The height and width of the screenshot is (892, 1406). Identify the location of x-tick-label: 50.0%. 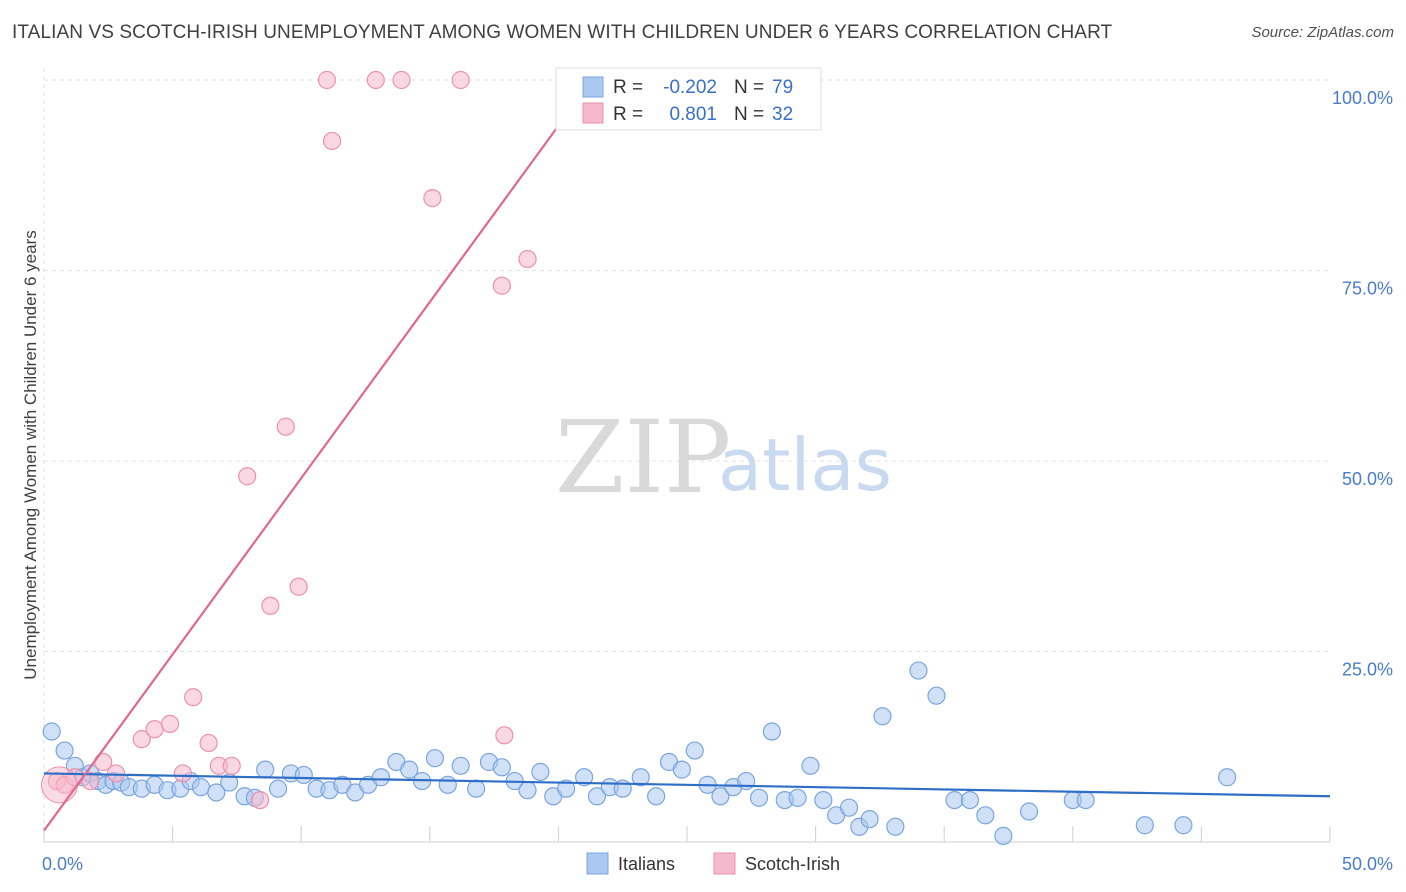
(1367, 864).